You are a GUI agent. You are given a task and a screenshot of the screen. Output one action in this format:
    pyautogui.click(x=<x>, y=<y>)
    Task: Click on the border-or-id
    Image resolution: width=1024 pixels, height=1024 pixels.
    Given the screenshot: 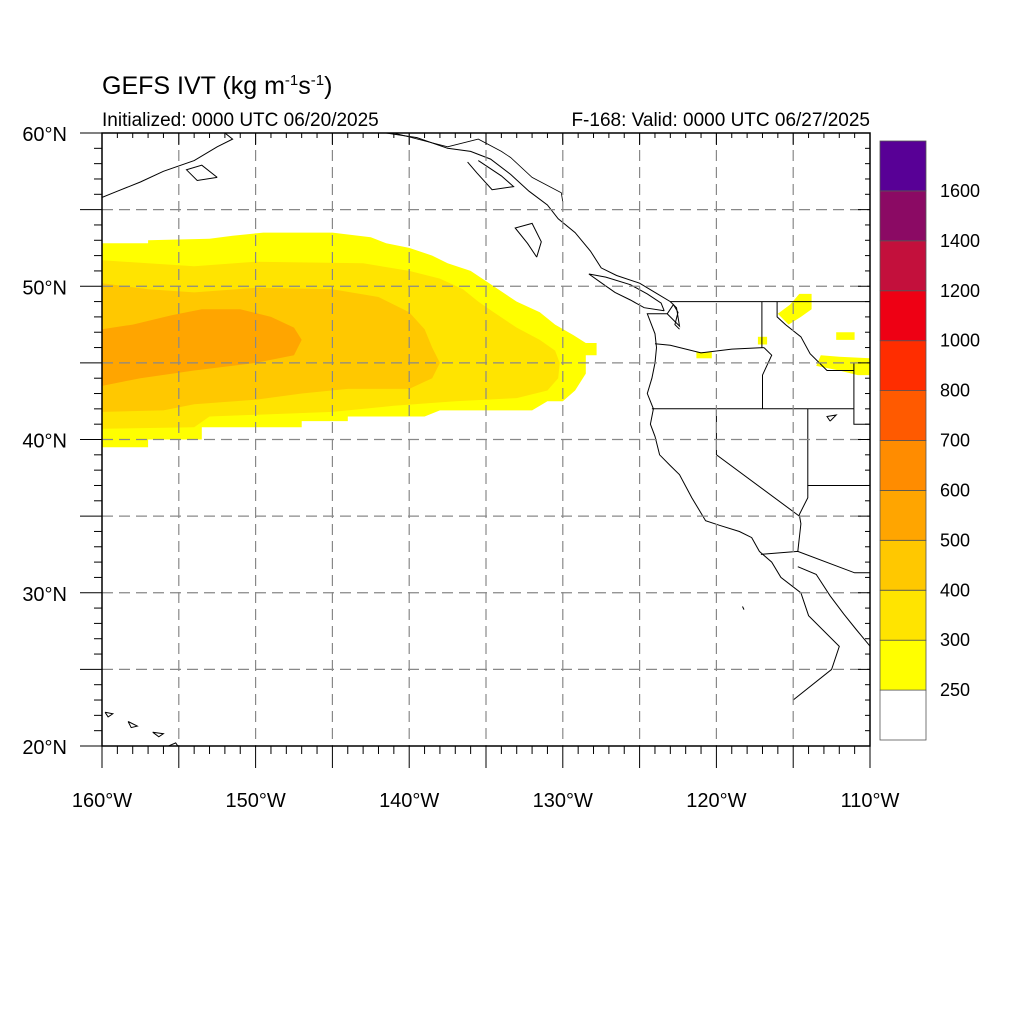 What is the action you would take?
    pyautogui.click(x=767, y=378)
    